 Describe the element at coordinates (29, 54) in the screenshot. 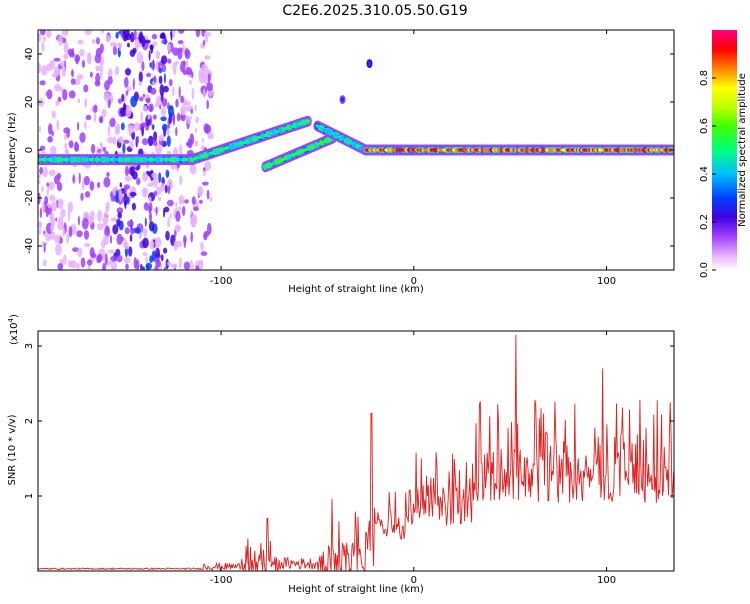

I see `y-tick-label: 40` at that location.